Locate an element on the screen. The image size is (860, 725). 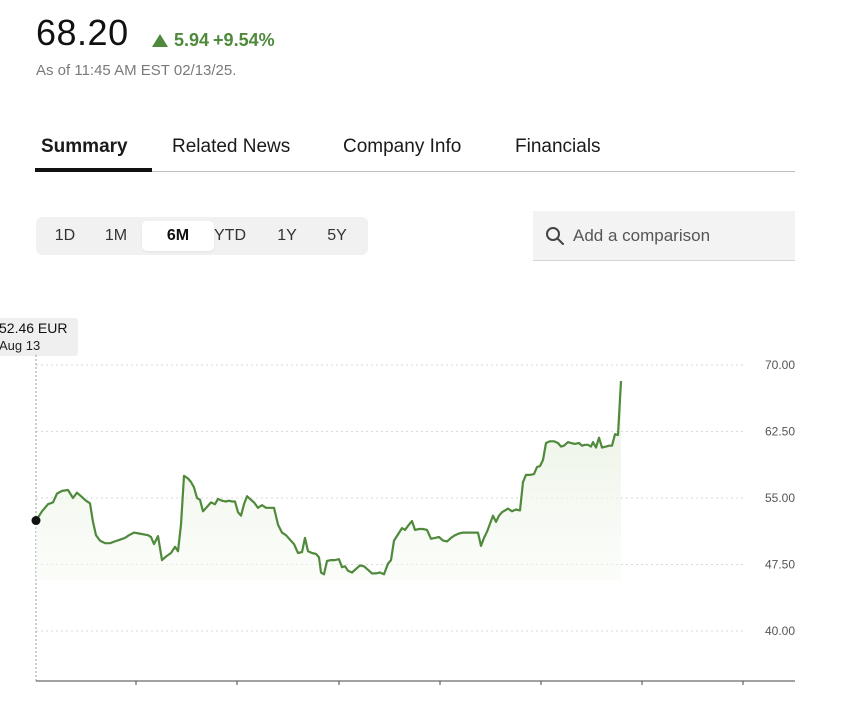
tab-company-info: Company Info is located at coordinates (402, 146).